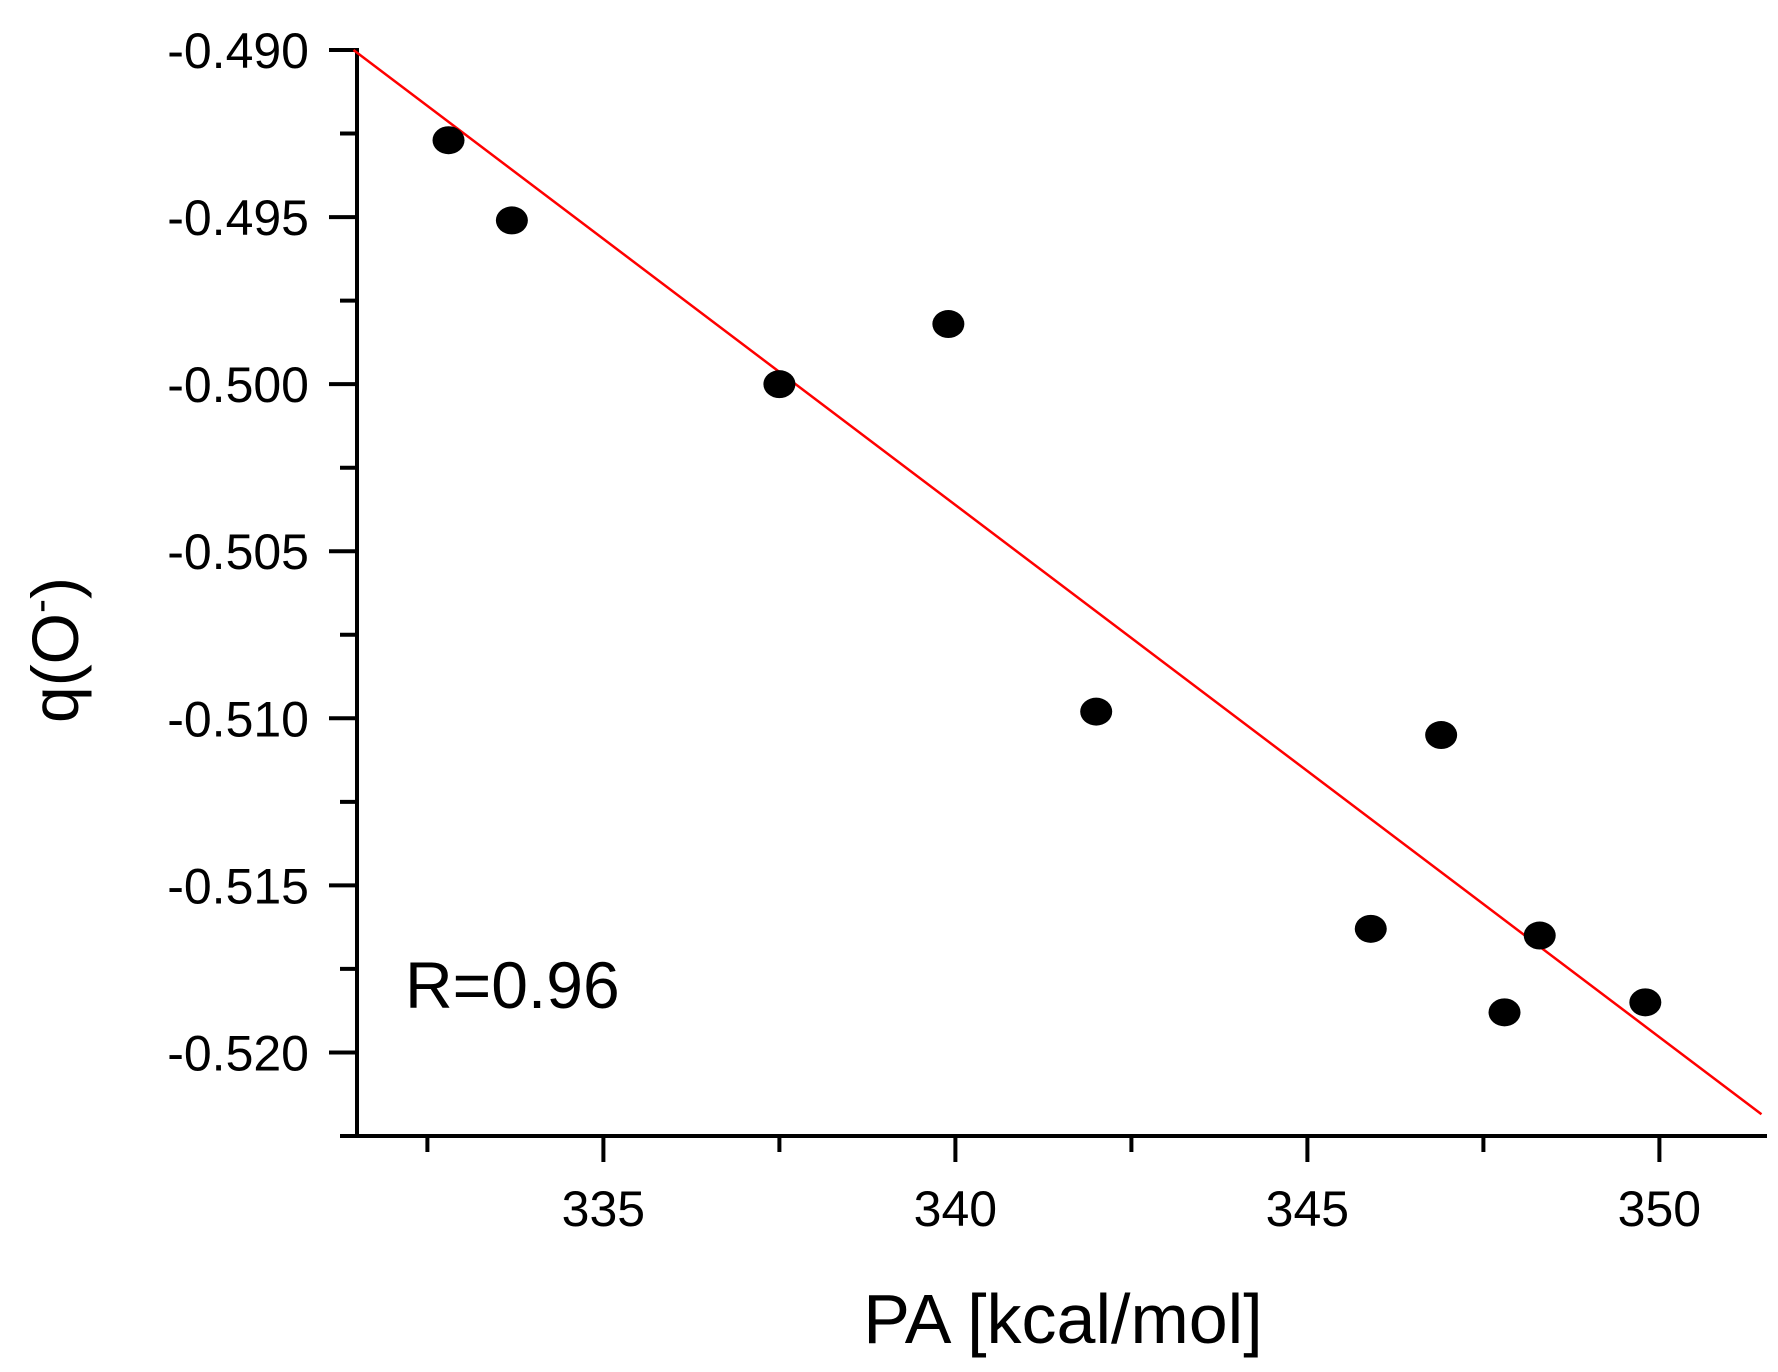 The height and width of the screenshot is (1372, 1778). What do you see at coordinates (238, 218) in the screenshot?
I see `y-tick-label: -0.495` at bounding box center [238, 218].